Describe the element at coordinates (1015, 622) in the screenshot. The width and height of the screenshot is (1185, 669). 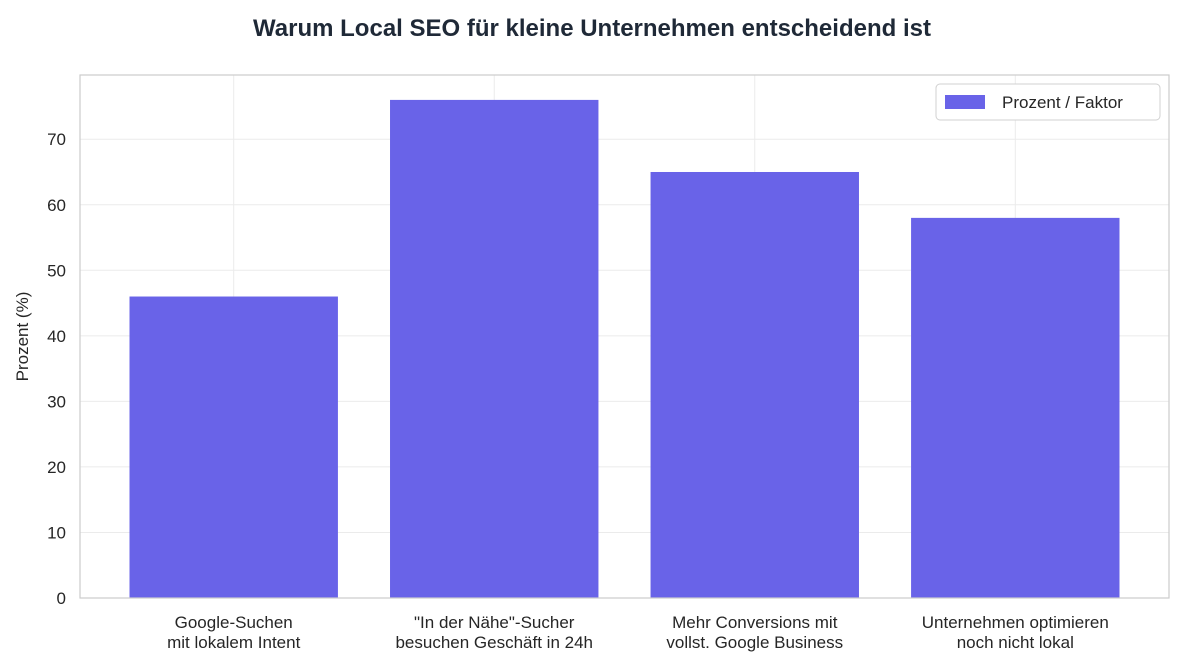
I see `x-tick-label: Unternehmen optimieren` at that location.